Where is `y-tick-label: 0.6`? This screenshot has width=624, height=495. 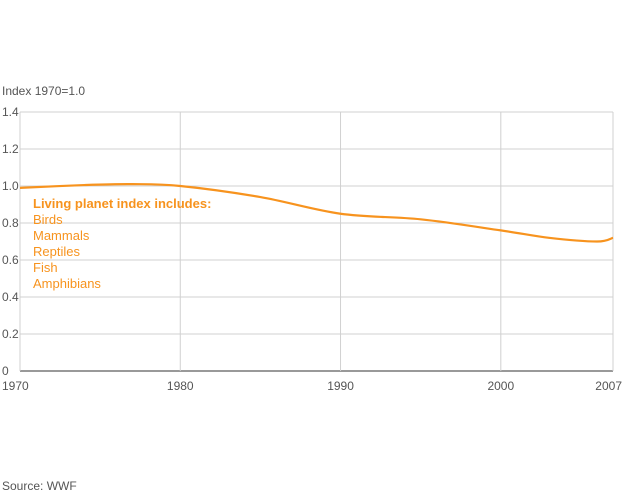 y-tick-label: 0.6 is located at coordinates (10, 260).